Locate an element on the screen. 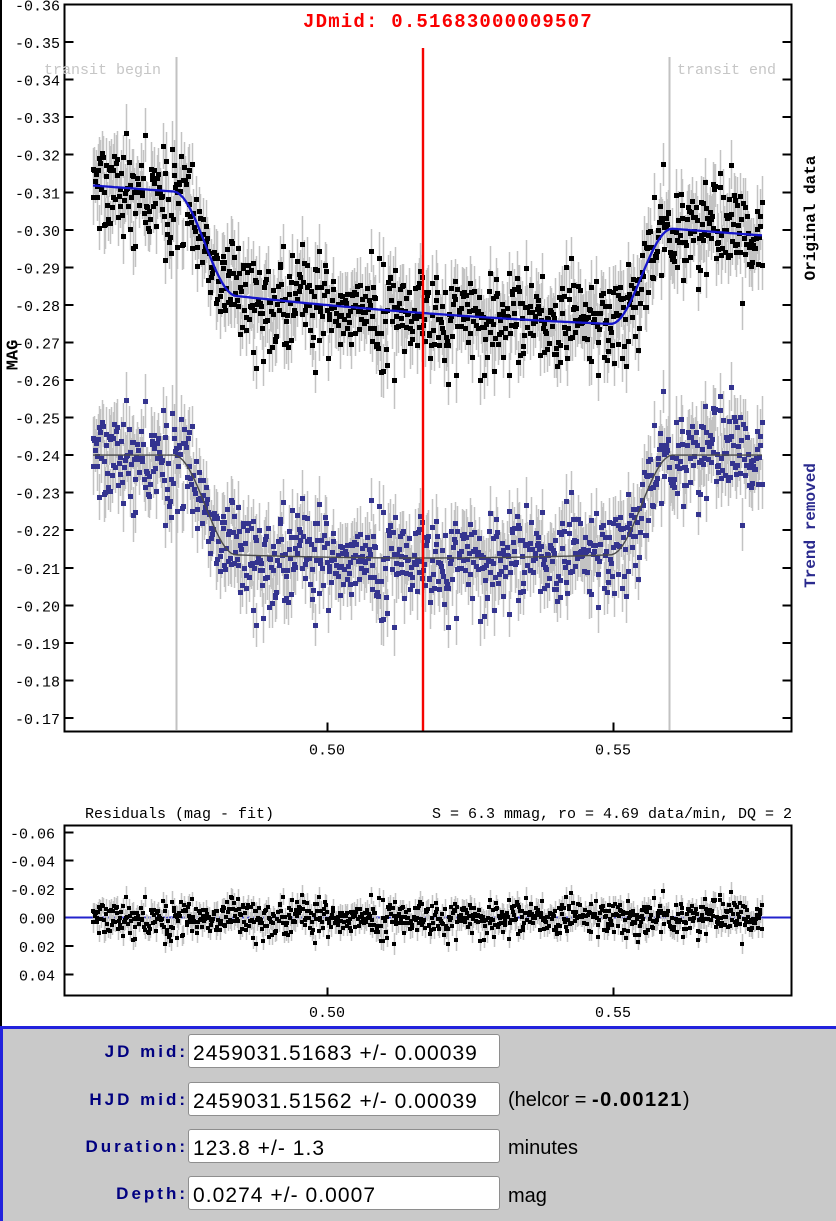 The image size is (836, 1221). svg-text: 0.00 is located at coordinates (37, 920).